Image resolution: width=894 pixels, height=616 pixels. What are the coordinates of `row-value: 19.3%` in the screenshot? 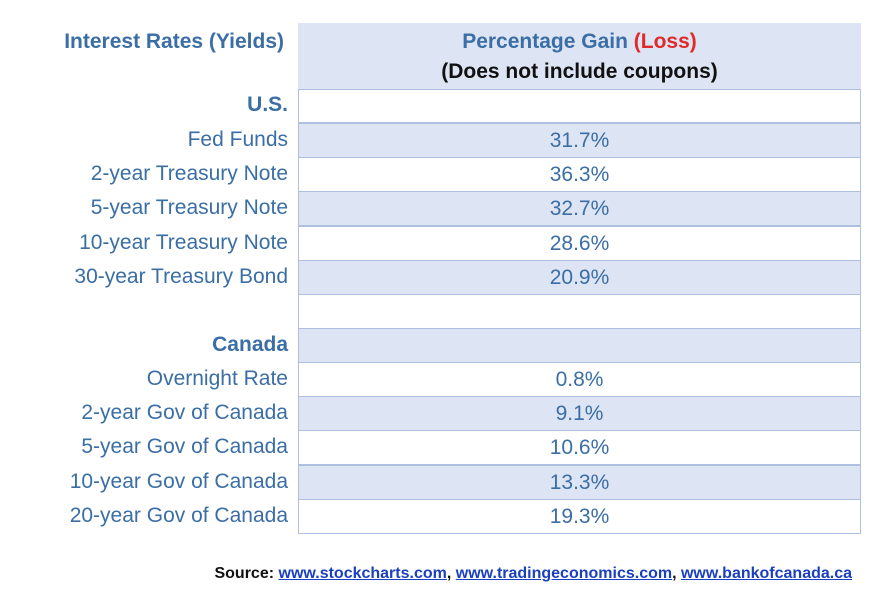 It's located at (579, 516).